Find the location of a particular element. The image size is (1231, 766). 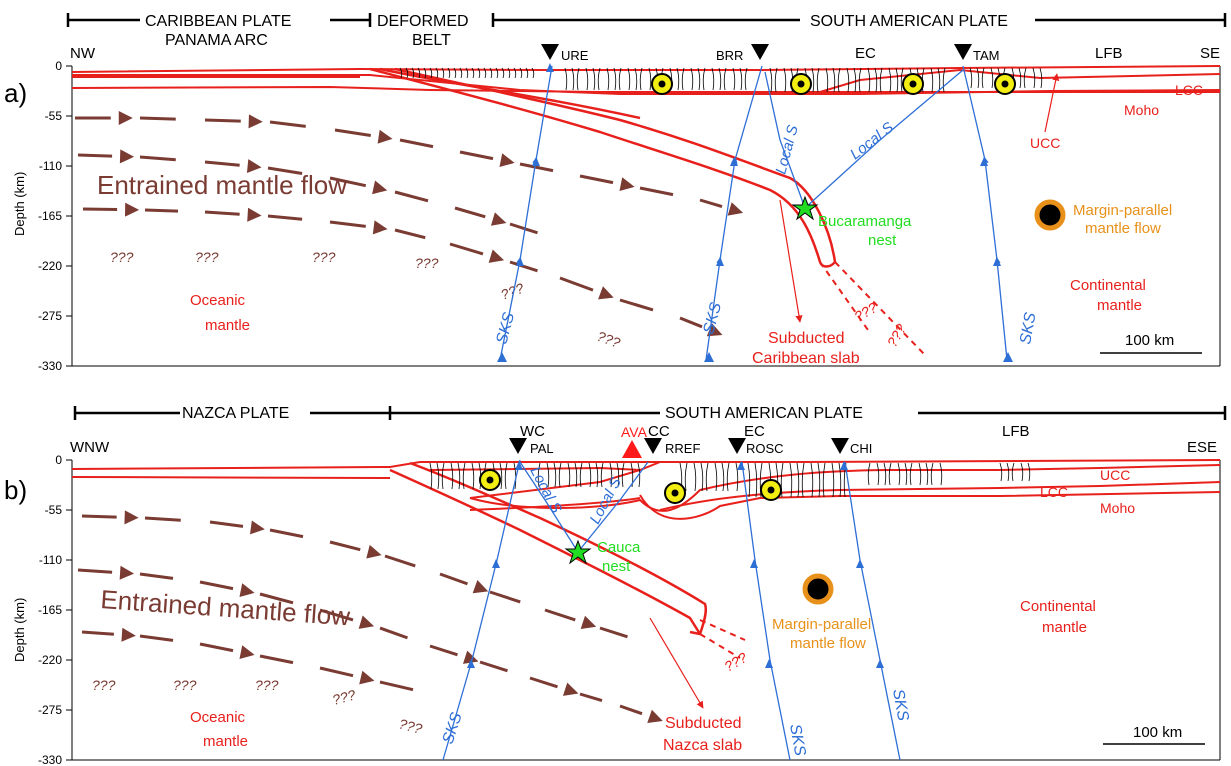

y-tick-label: -220 is located at coordinates (50, 660).